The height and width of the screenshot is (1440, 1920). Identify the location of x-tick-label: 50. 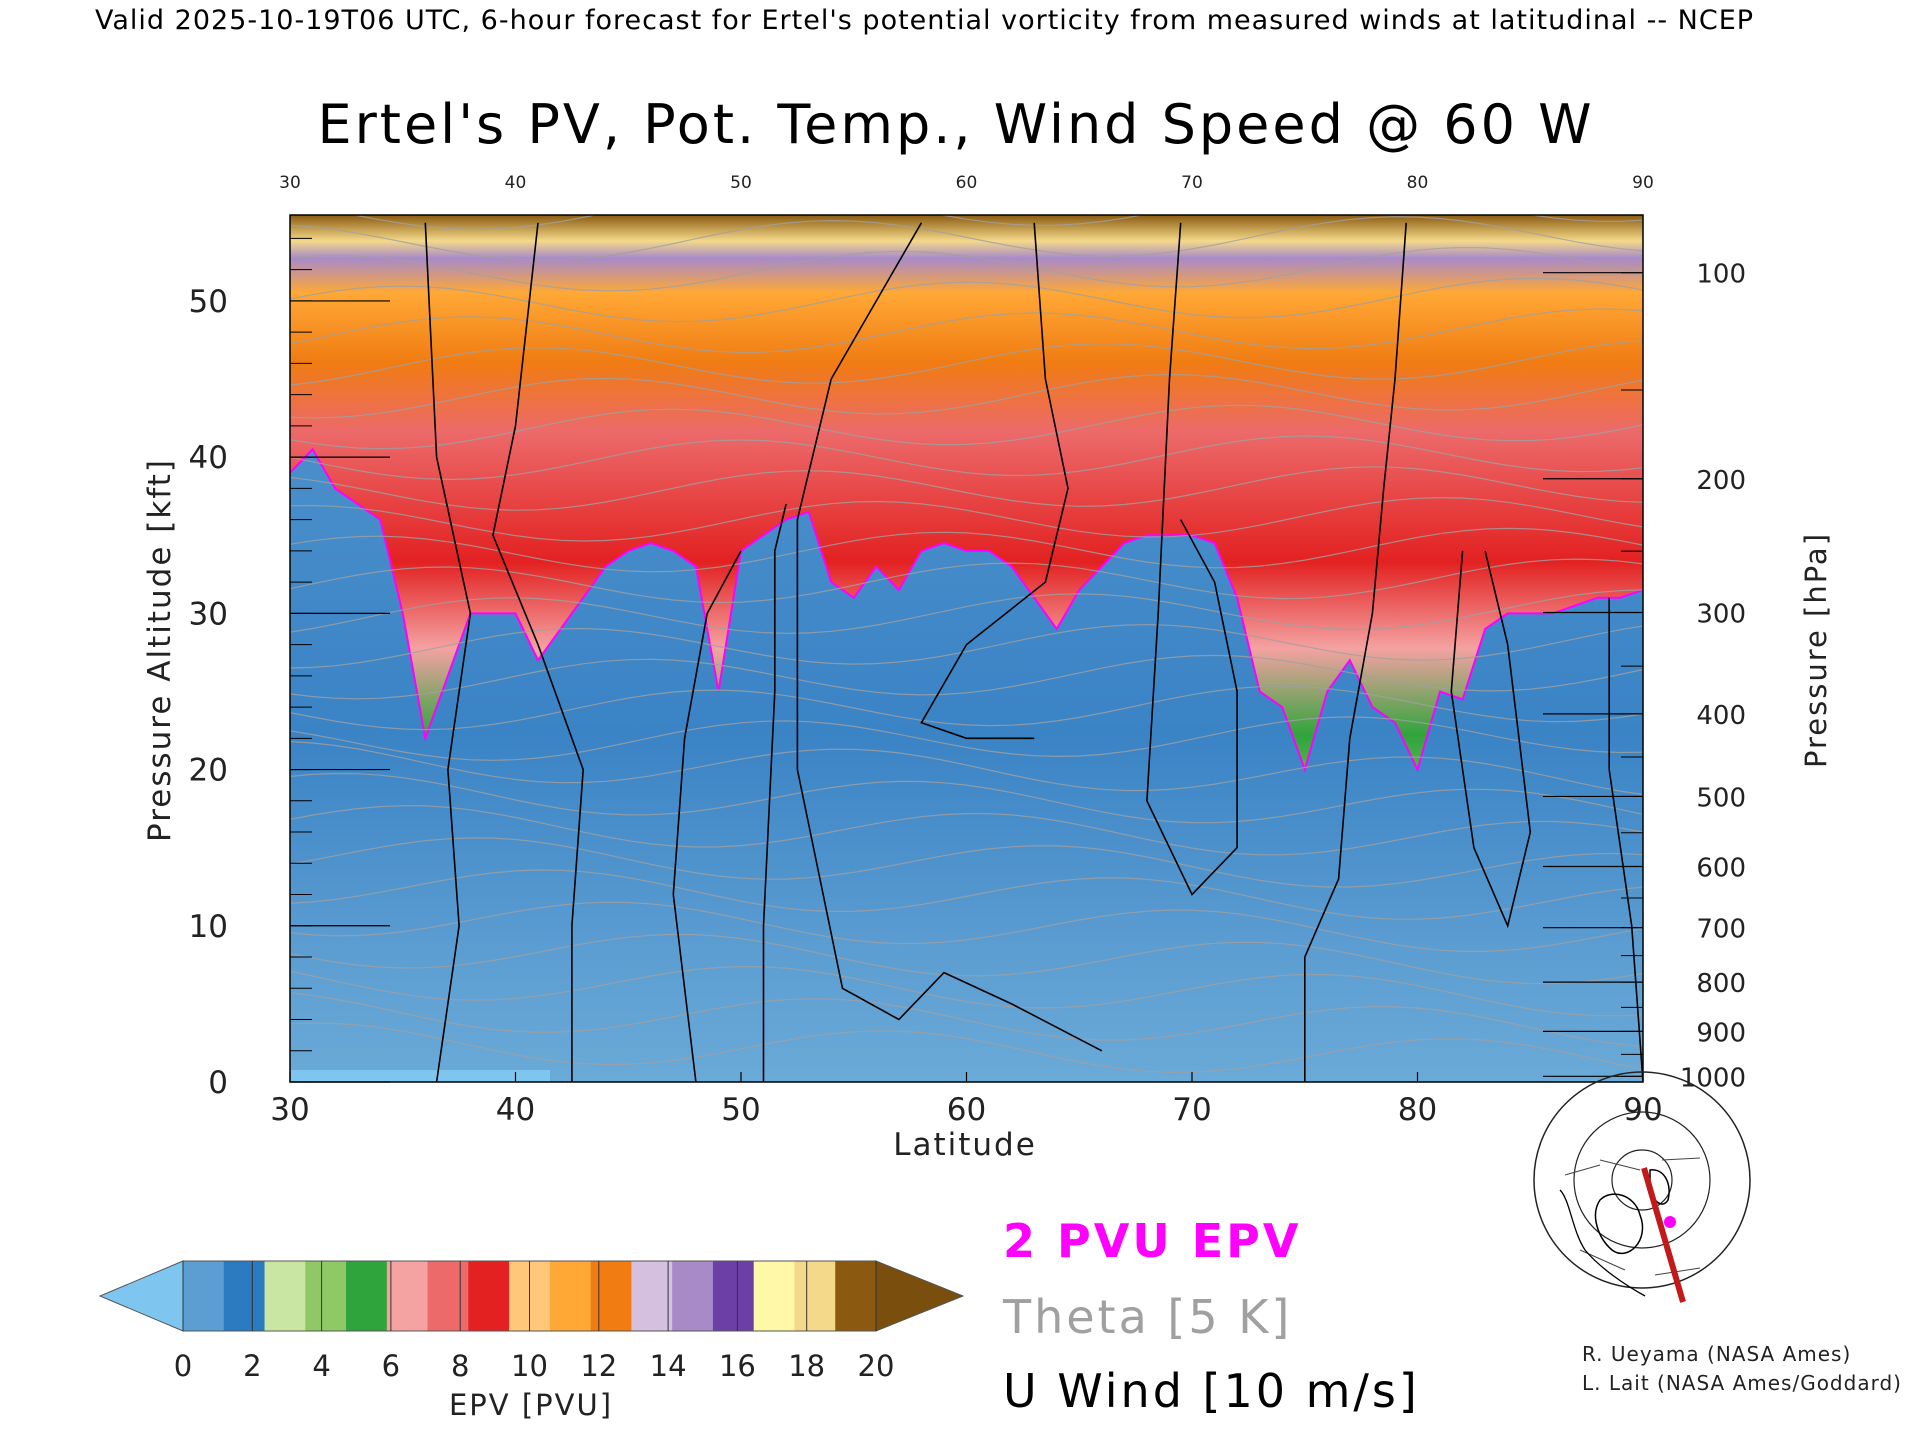
(740, 1110).